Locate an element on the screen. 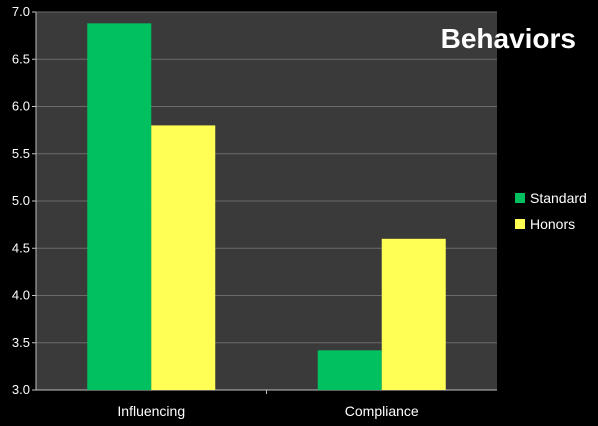 This screenshot has height=426, width=598. bar-honors-compliance is located at coordinates (413, 314).